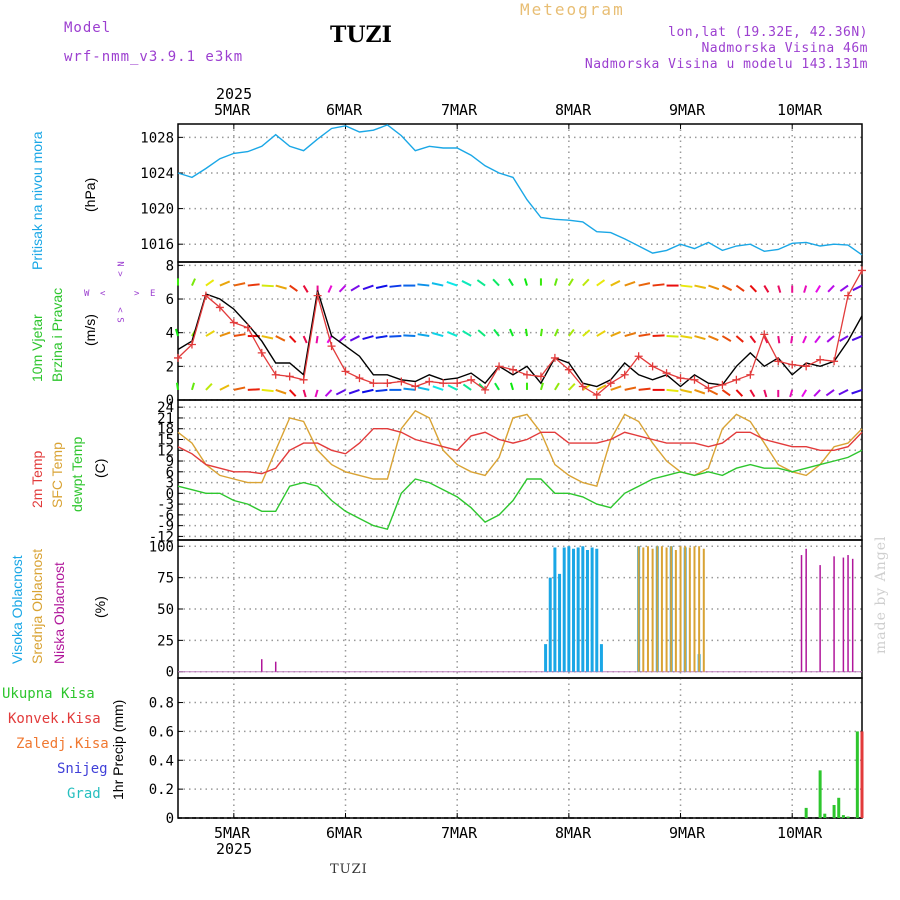 The height and width of the screenshot is (900, 900). Describe the element at coordinates (154, 57) in the screenshot. I see `model-name: wrf-nmm_v3.9.1 e3km` at that location.